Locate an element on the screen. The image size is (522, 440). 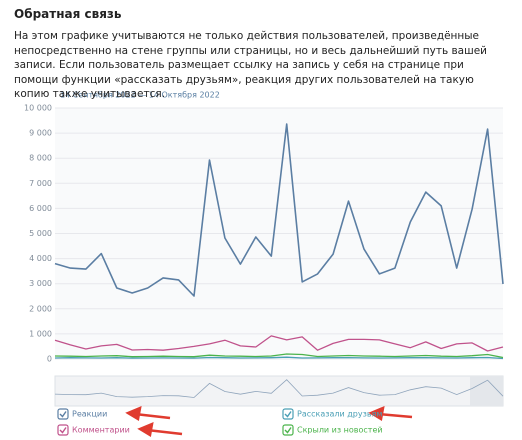
y-tick-label: 7 000 is located at coordinates (40, 183).